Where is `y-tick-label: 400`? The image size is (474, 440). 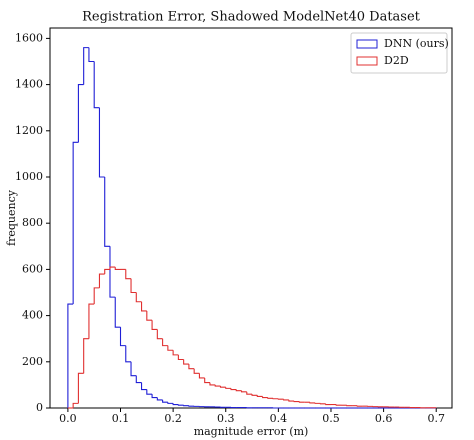
y-tick-label: 400 is located at coordinates (32, 315).